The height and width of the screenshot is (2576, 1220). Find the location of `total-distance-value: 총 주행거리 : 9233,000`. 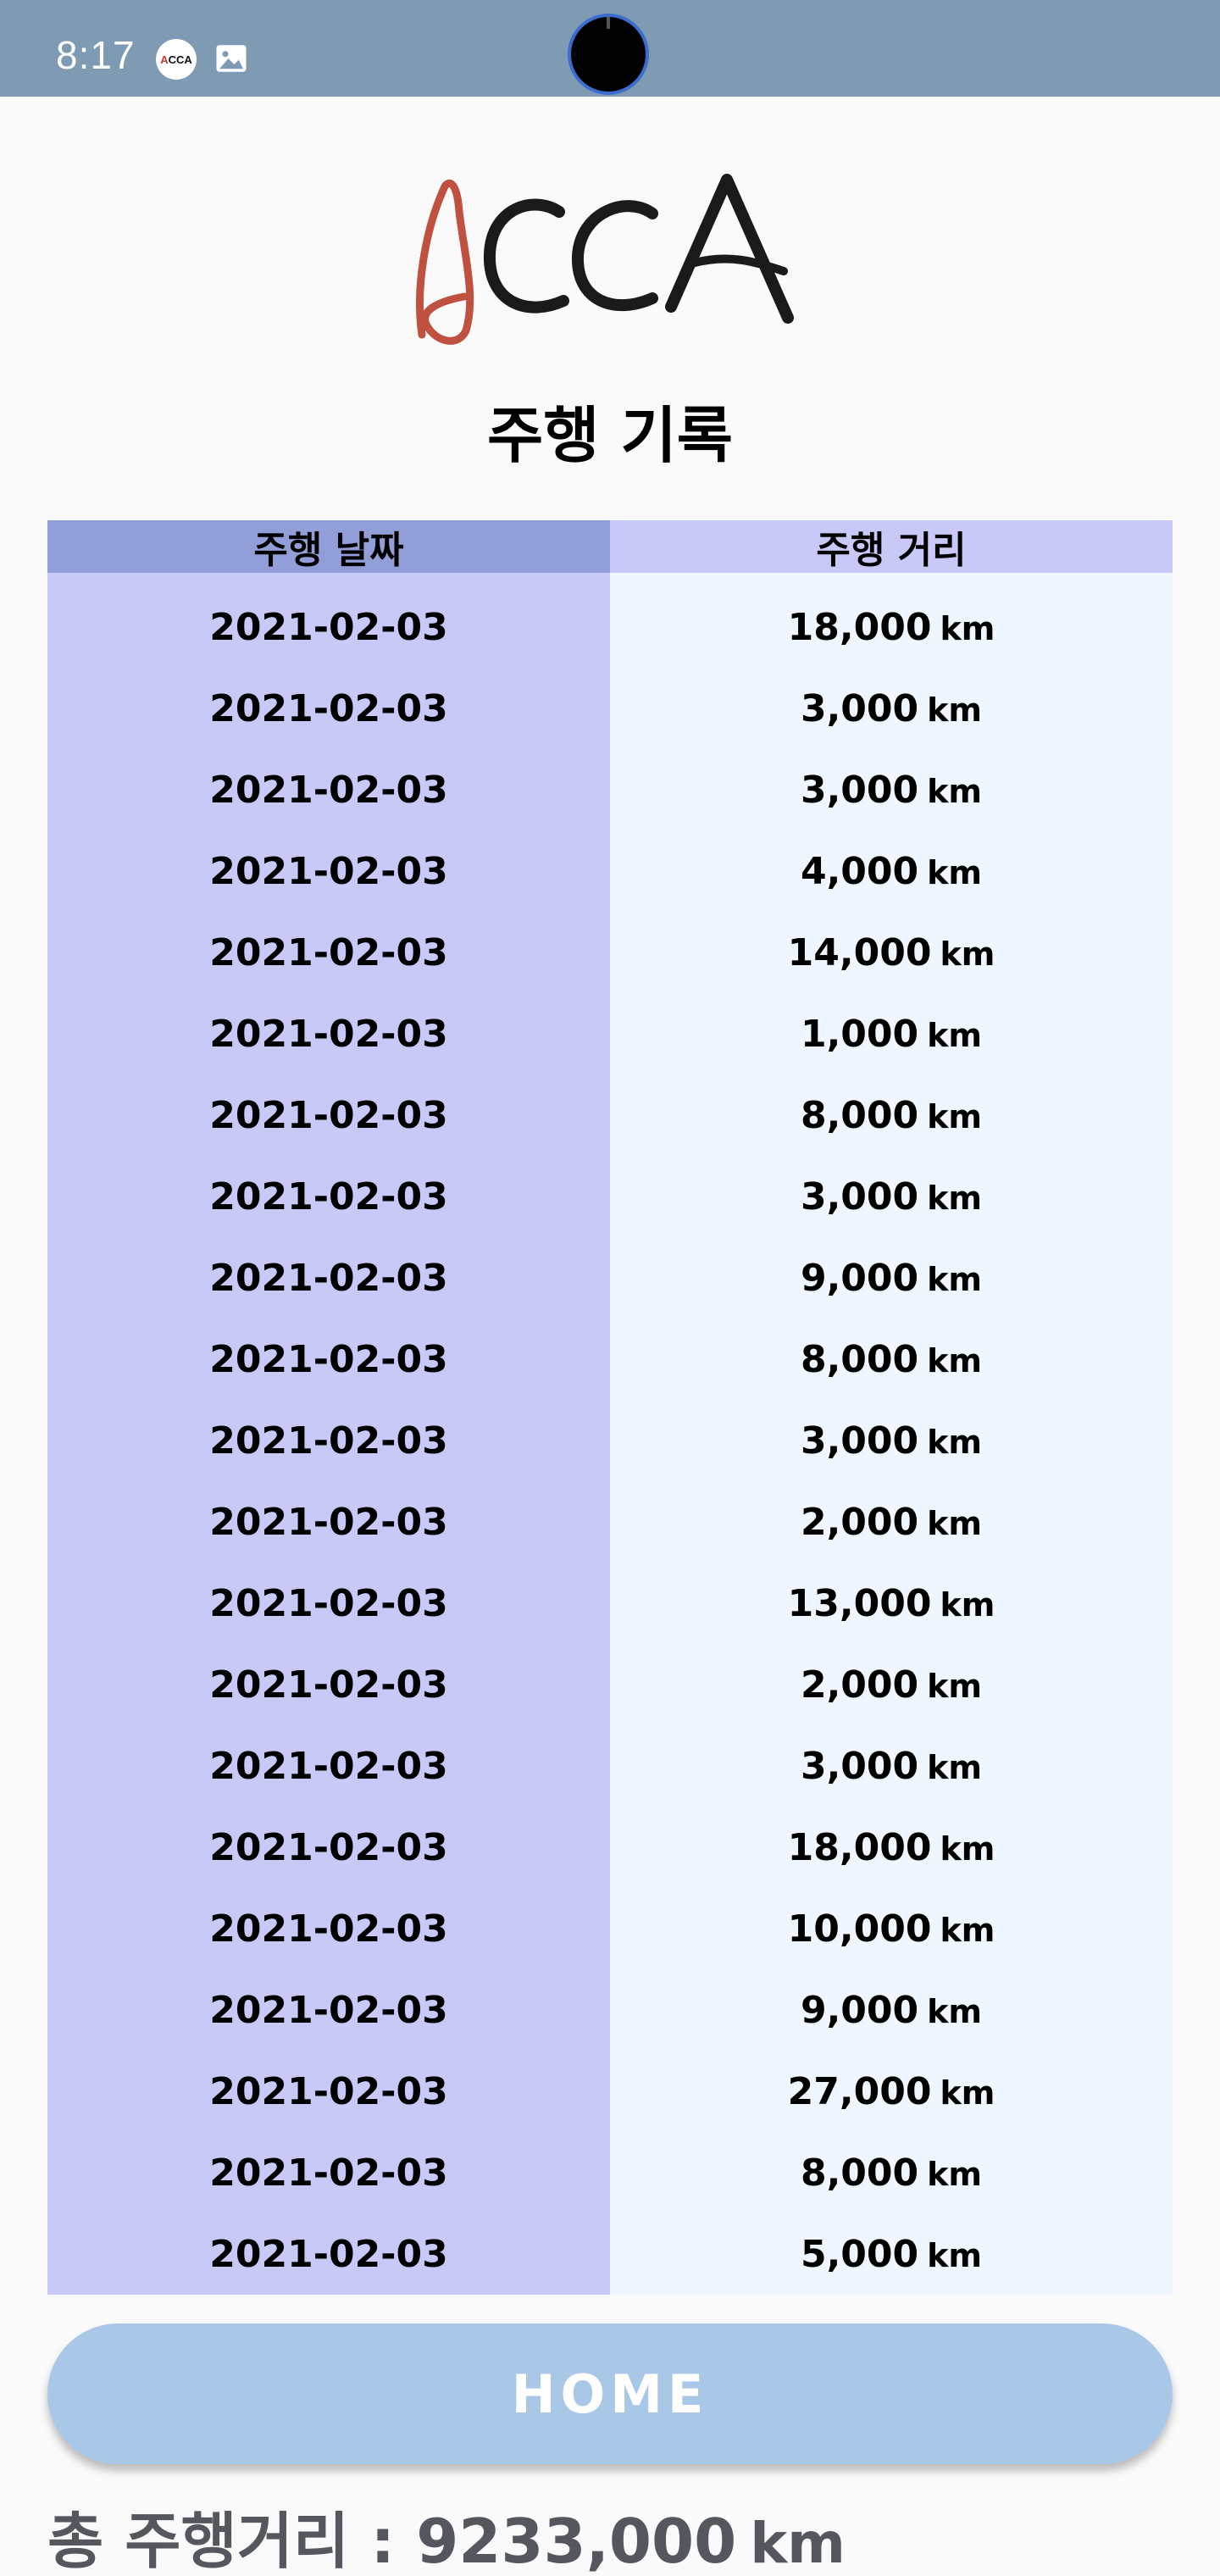

total-distance-value: 총 주행거리 : 9233,000 is located at coordinates (392, 2541).